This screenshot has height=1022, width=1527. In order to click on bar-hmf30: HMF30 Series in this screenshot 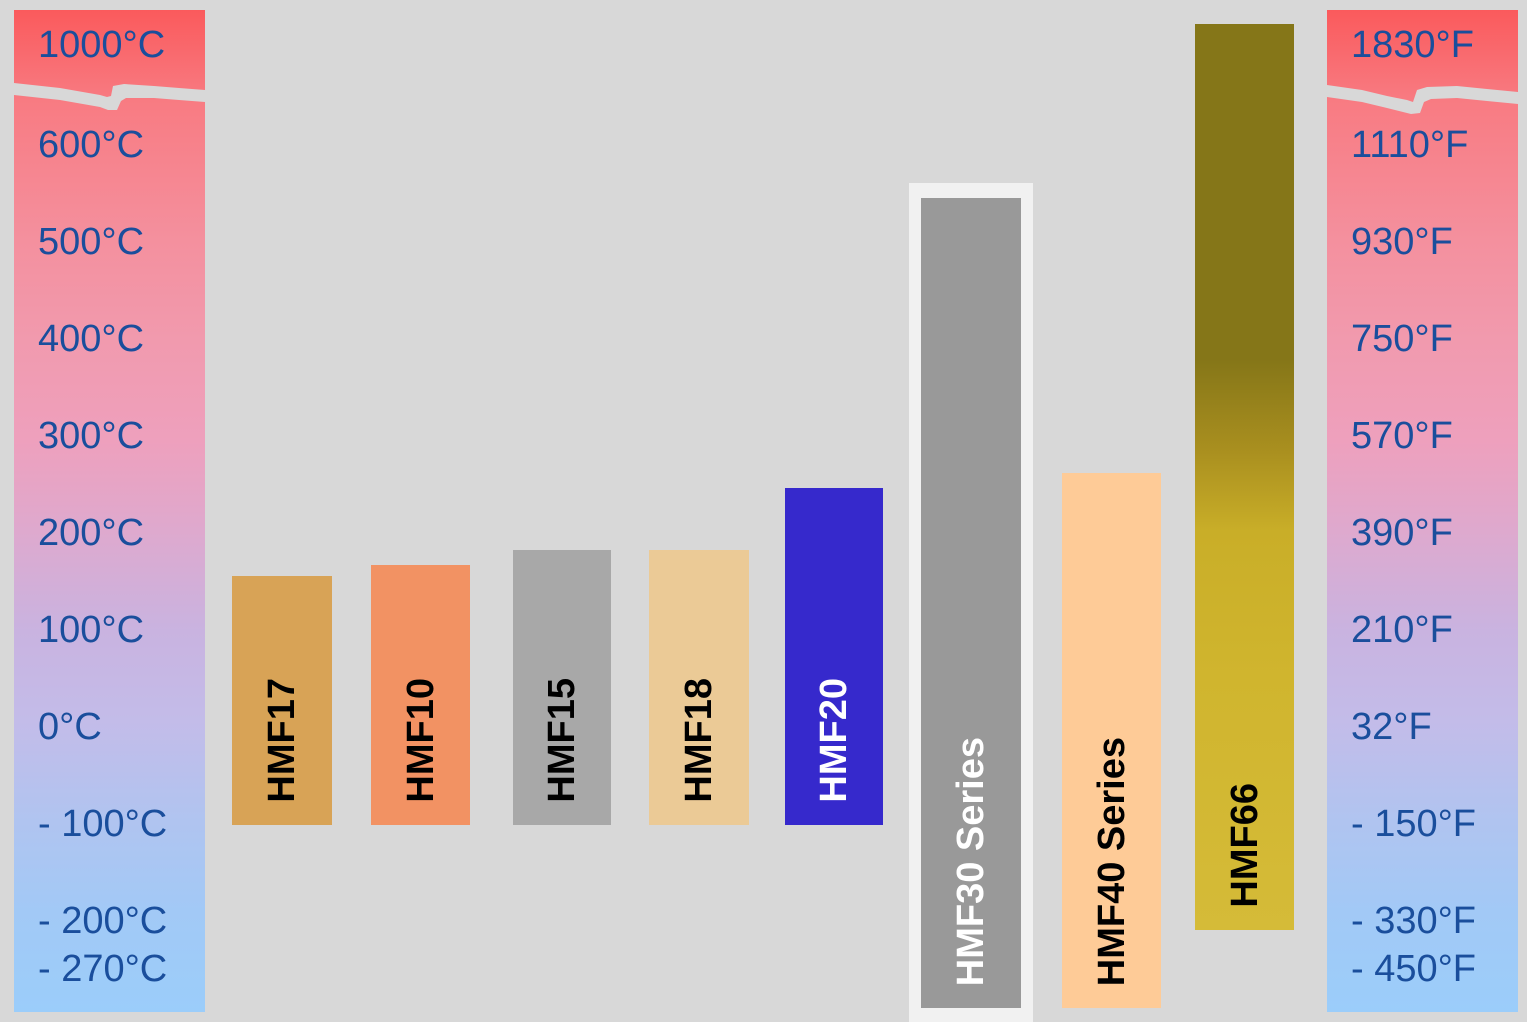, I will do `click(971, 603)`.